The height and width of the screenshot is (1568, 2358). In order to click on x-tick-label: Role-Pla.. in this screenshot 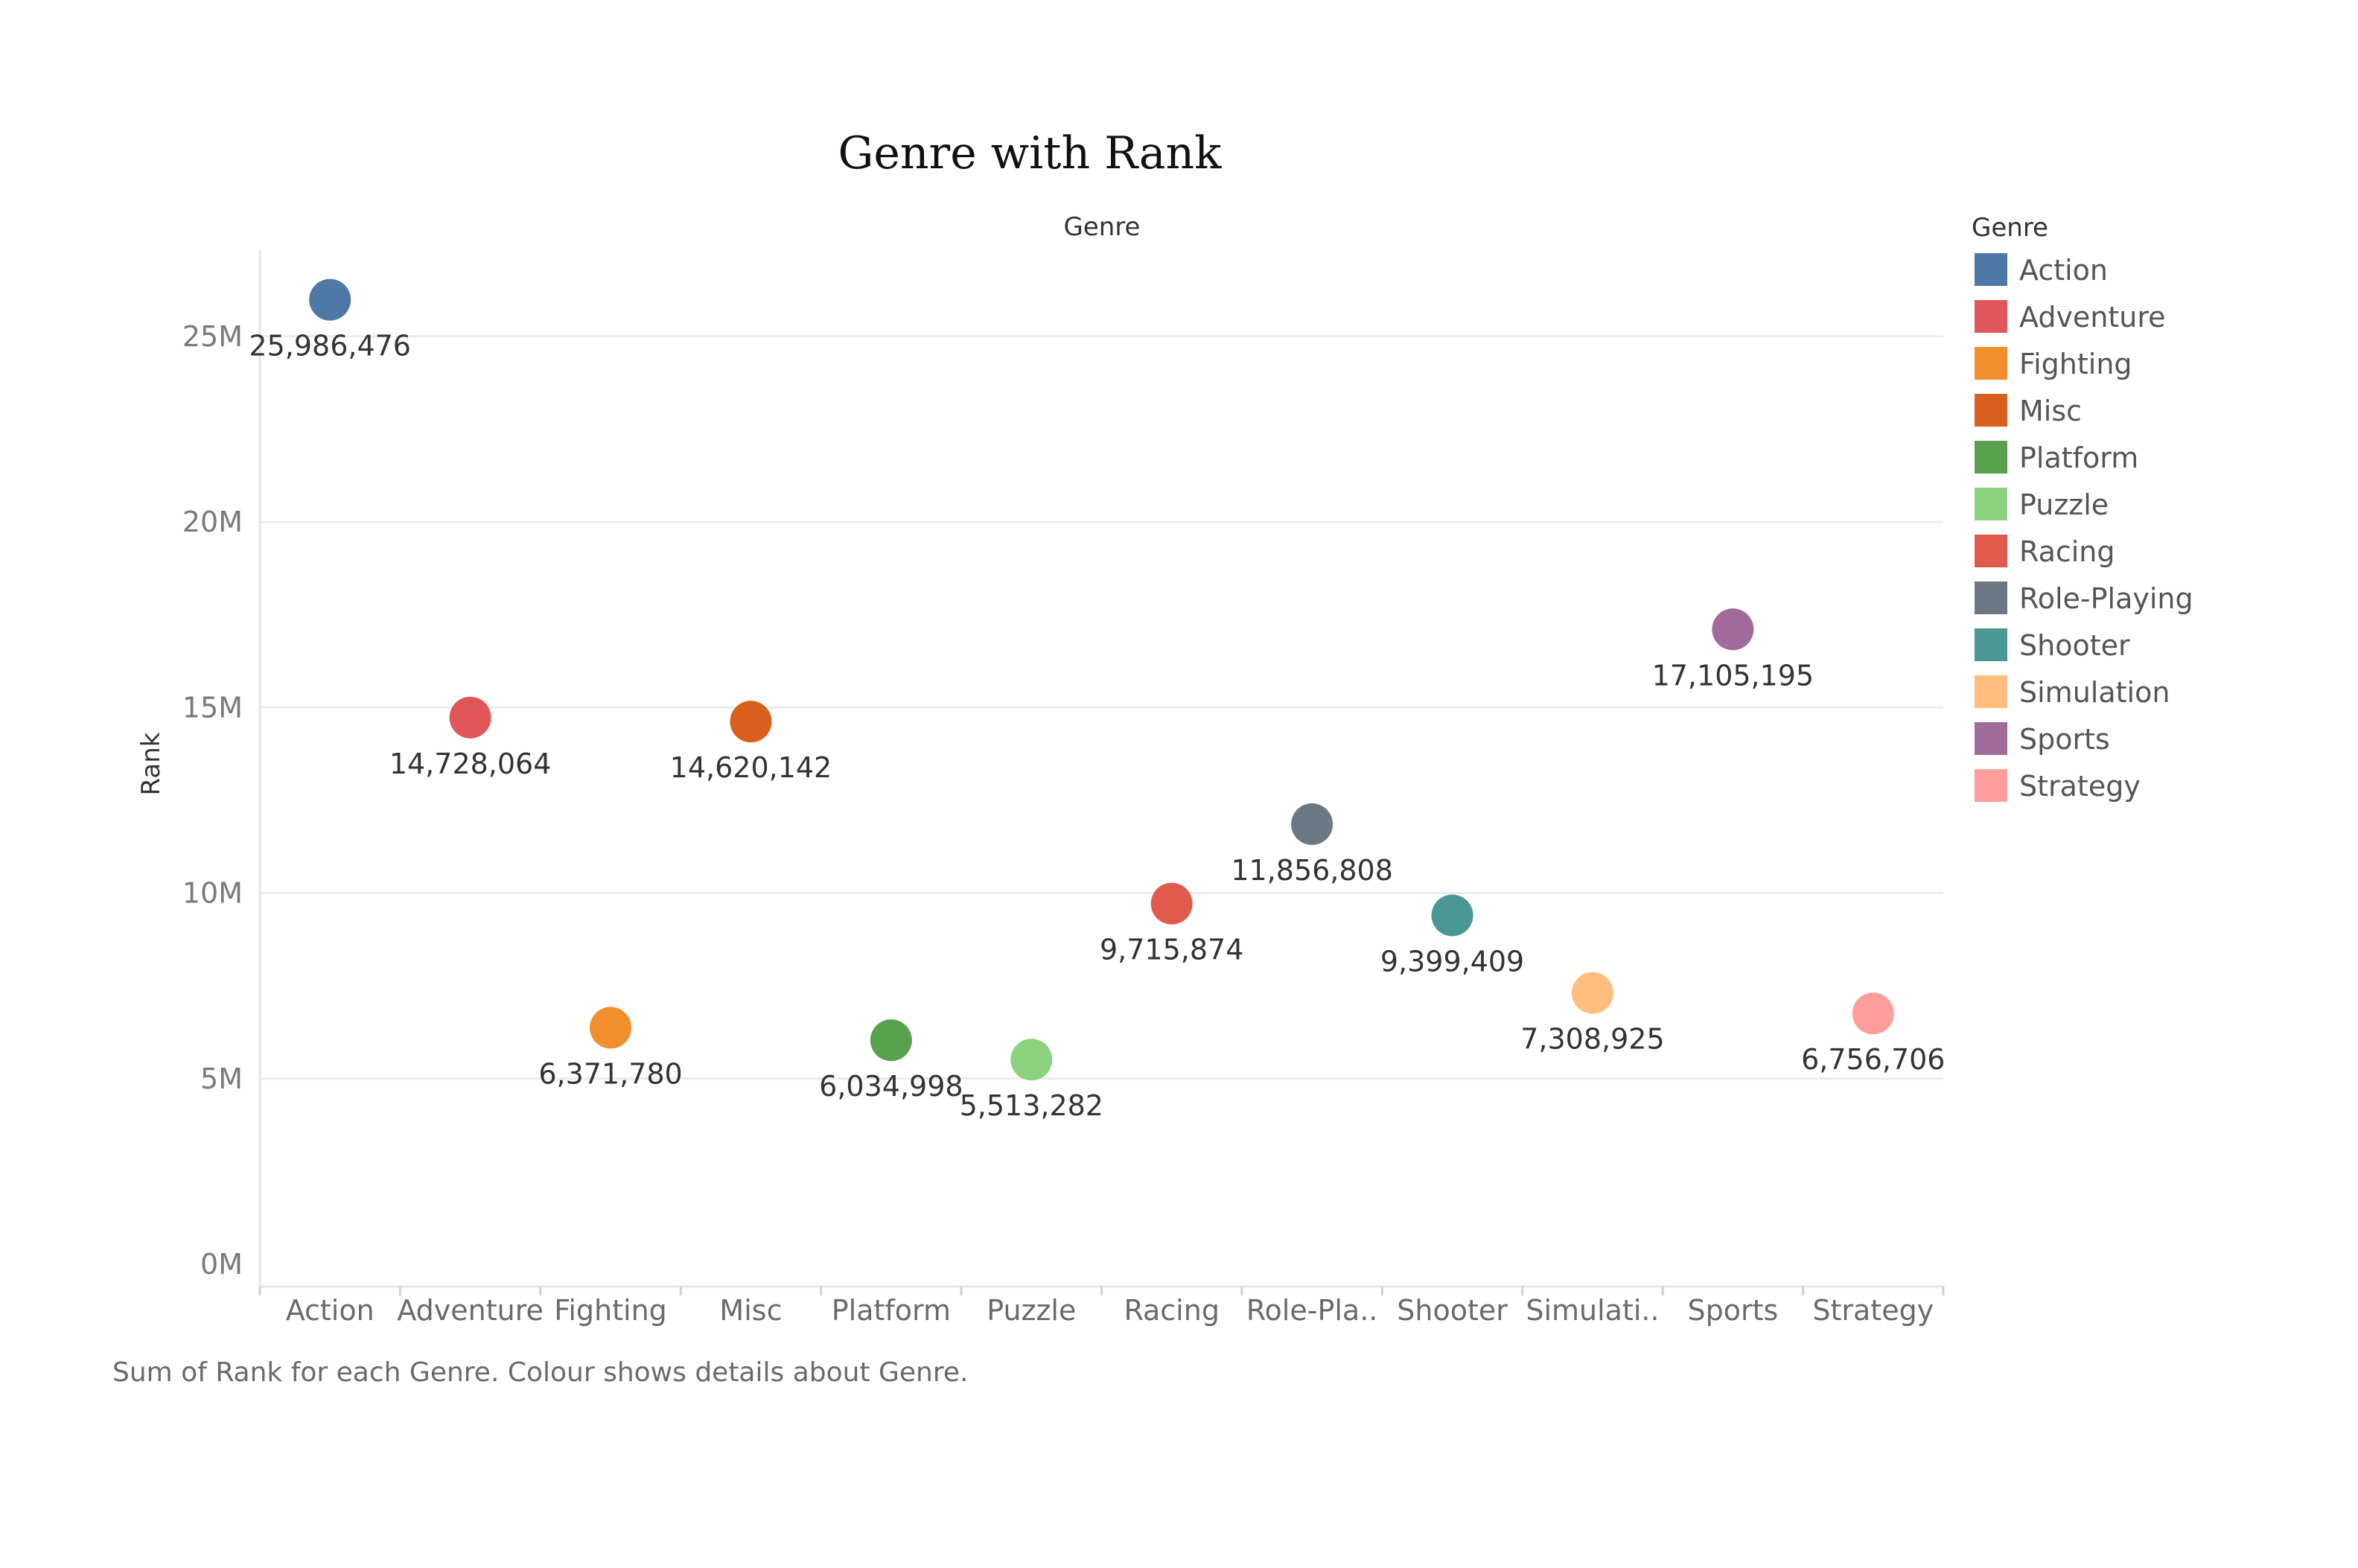, I will do `click(1312, 1310)`.